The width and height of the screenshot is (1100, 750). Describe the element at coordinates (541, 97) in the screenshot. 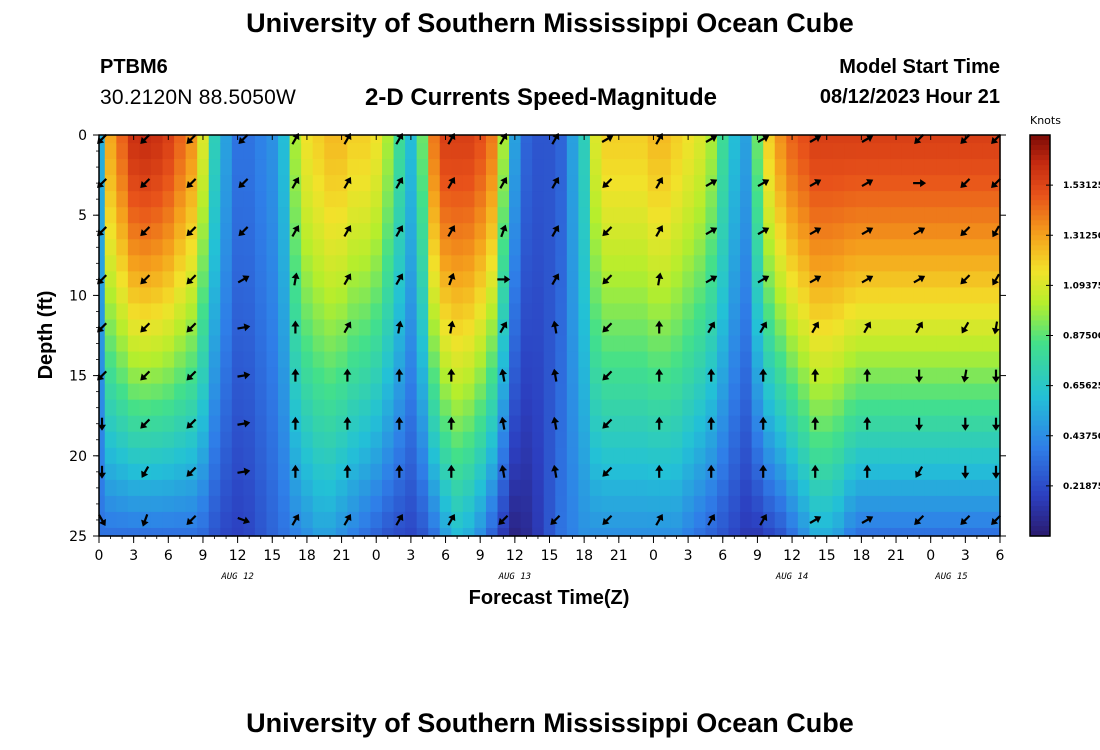

I see `chart-subtitle: 2-D Currents Speed-Magnitude` at that location.